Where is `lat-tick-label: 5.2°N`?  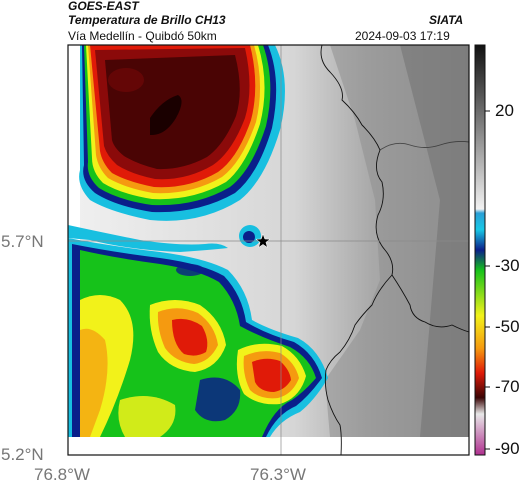 lat-tick-label: 5.2°N is located at coordinates (22, 454).